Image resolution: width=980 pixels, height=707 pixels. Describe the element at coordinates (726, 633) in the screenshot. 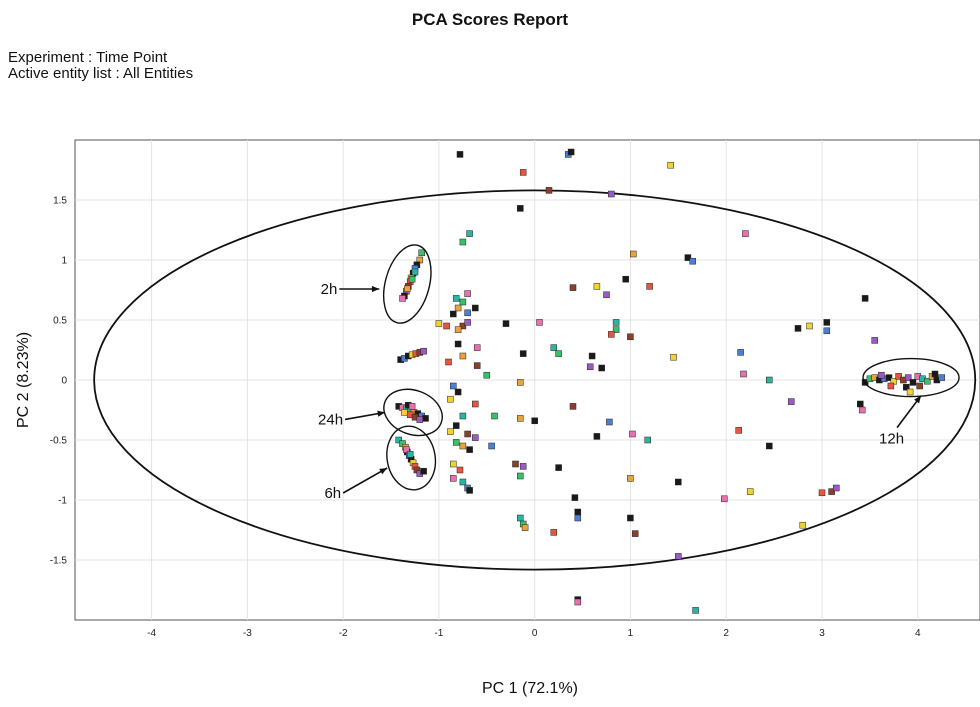

I see `x-tick-label: 2` at that location.